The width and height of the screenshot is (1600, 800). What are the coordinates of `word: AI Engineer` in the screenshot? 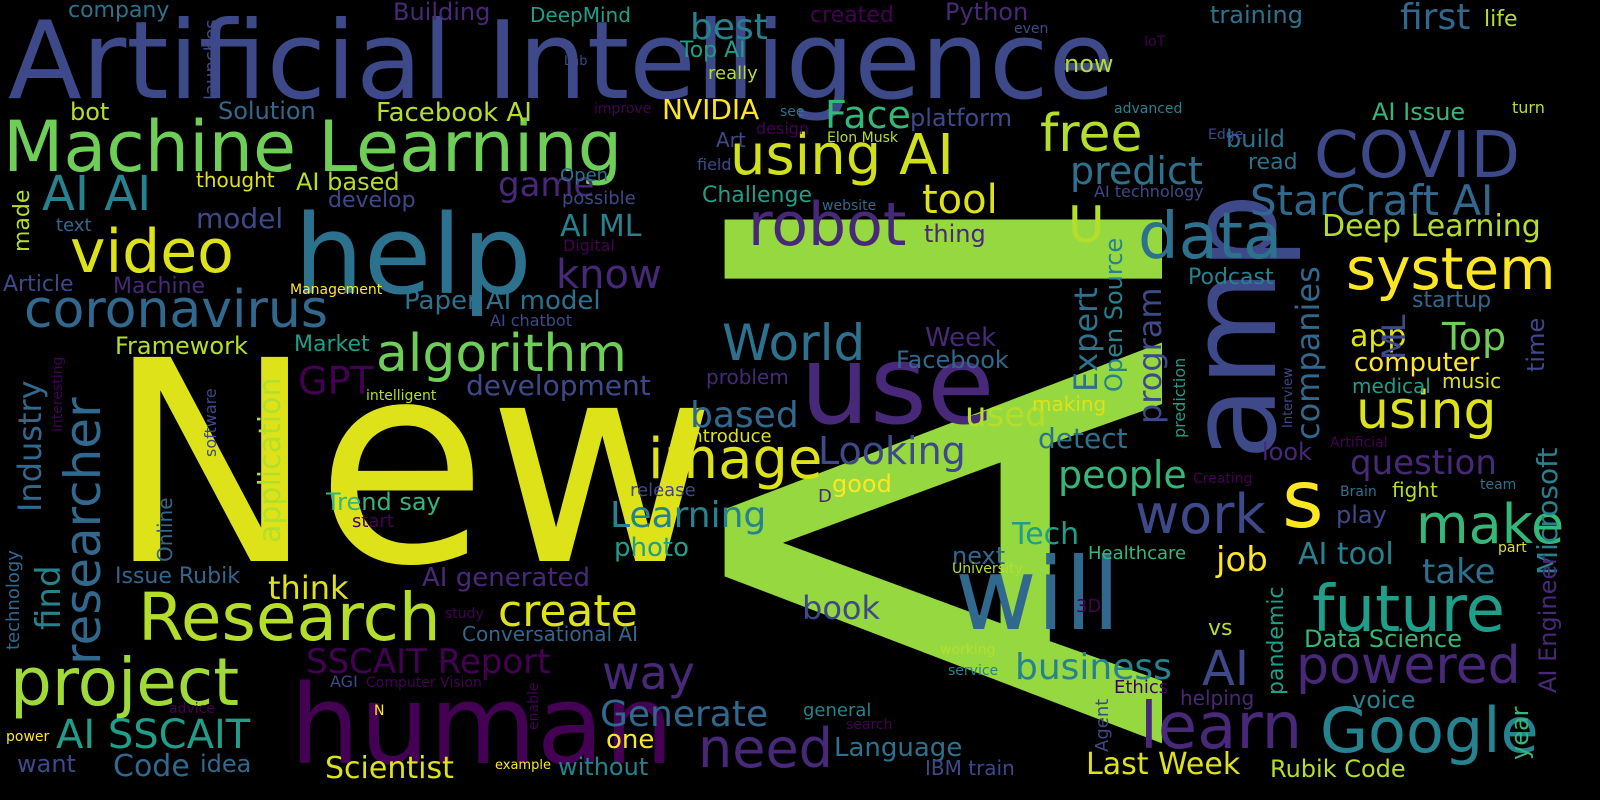 It's located at (1548, 623).